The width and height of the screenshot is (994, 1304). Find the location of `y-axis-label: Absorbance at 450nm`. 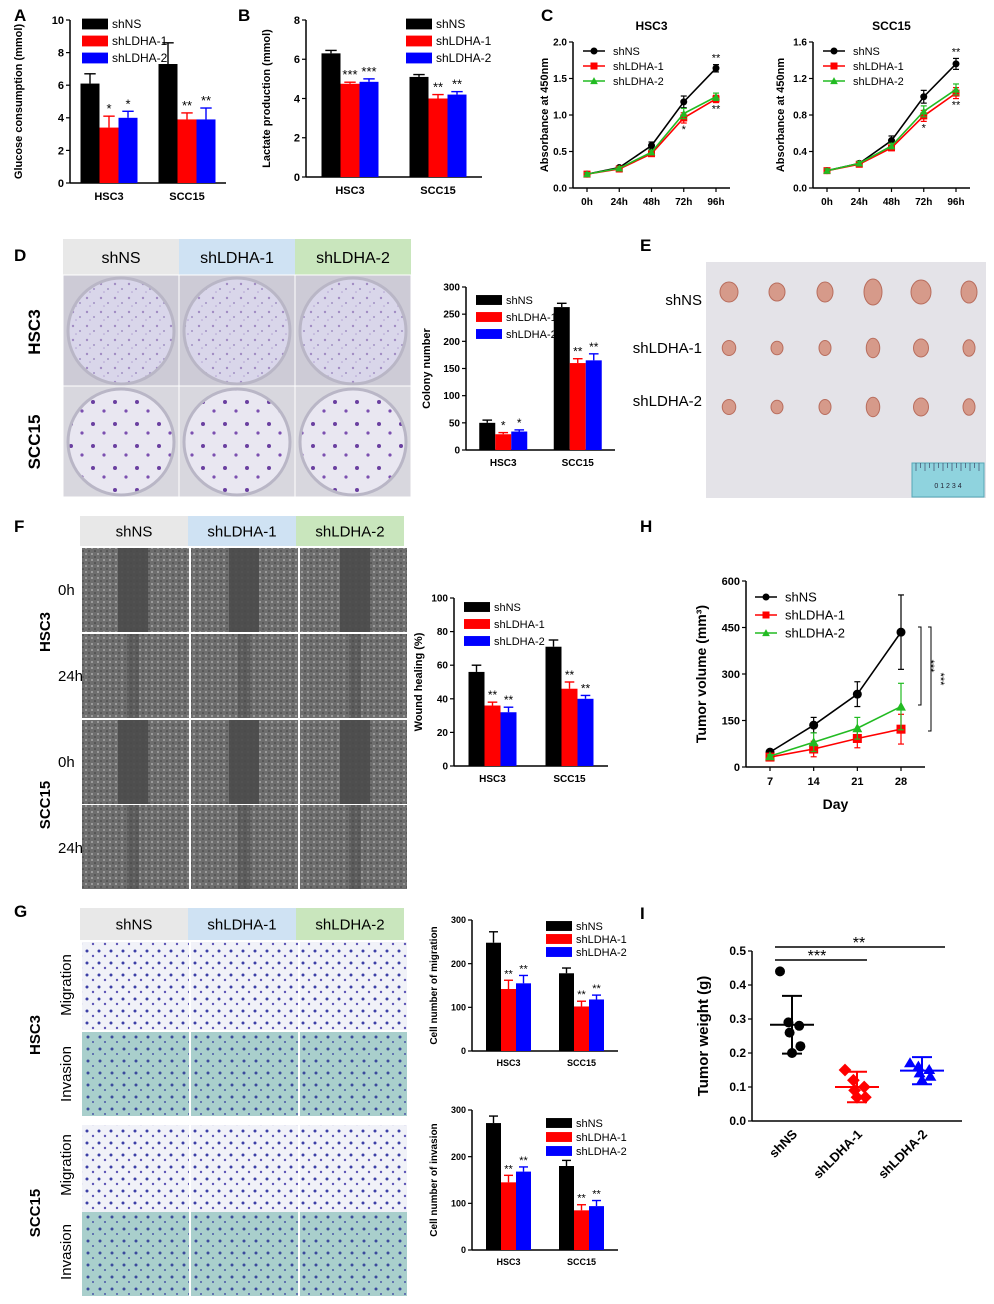

y-axis-label: Absorbance at 450nm is located at coordinates (781, 115).